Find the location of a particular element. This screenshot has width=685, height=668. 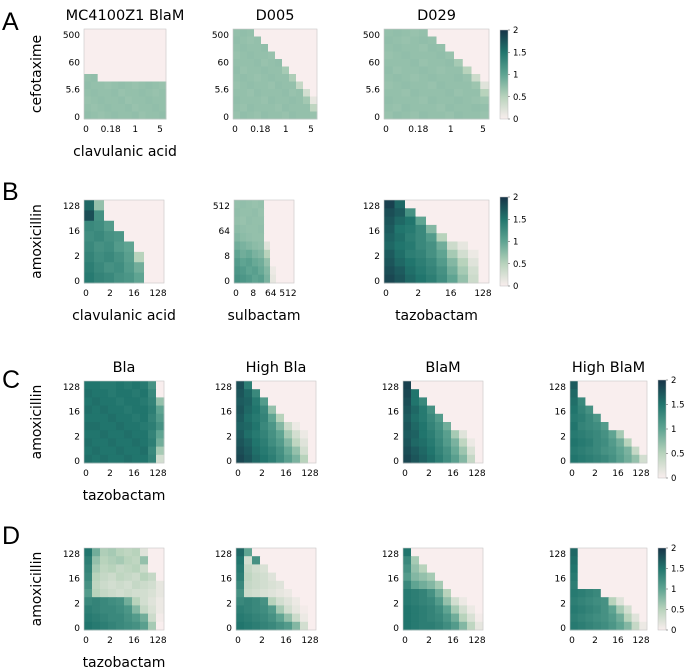

y-tick-label: 0 is located at coordinates (377, 282).